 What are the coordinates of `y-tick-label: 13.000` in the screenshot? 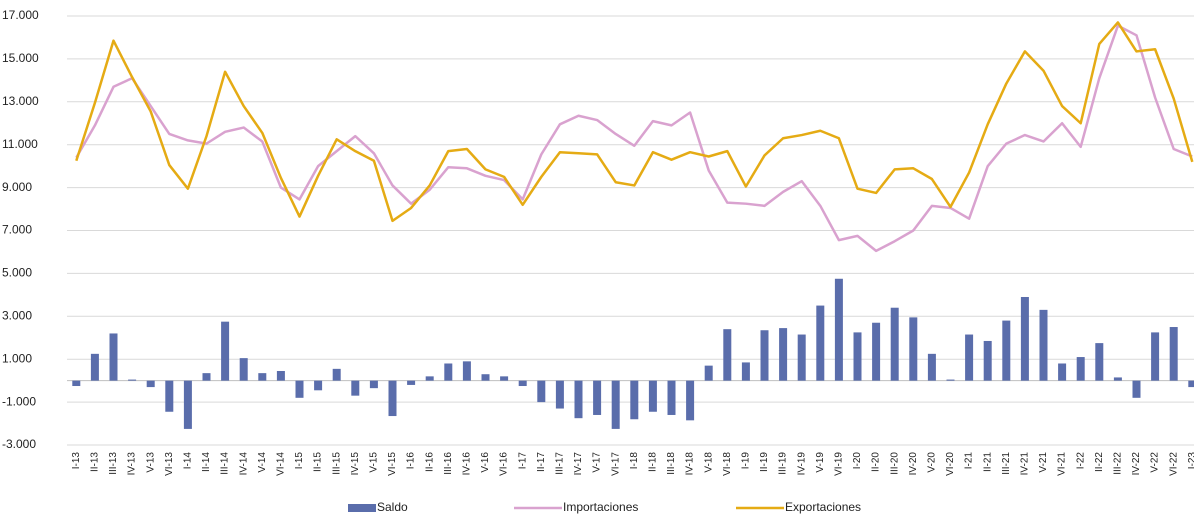 It's located at (20, 101).